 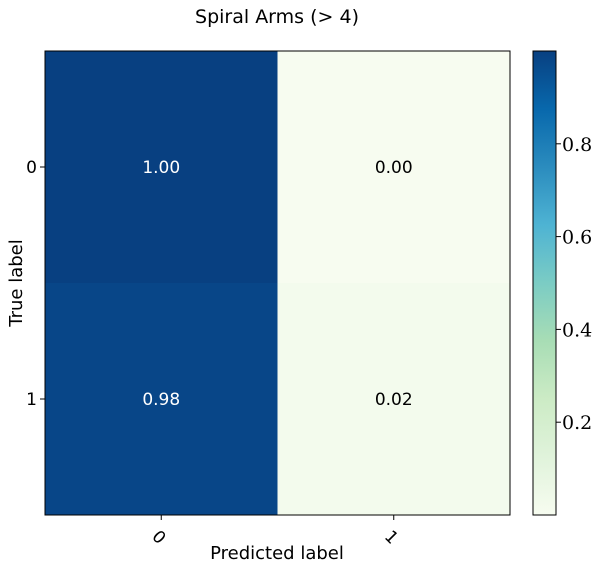 What do you see at coordinates (31, 168) in the screenshot?
I see `y-tick-label: 0` at bounding box center [31, 168].